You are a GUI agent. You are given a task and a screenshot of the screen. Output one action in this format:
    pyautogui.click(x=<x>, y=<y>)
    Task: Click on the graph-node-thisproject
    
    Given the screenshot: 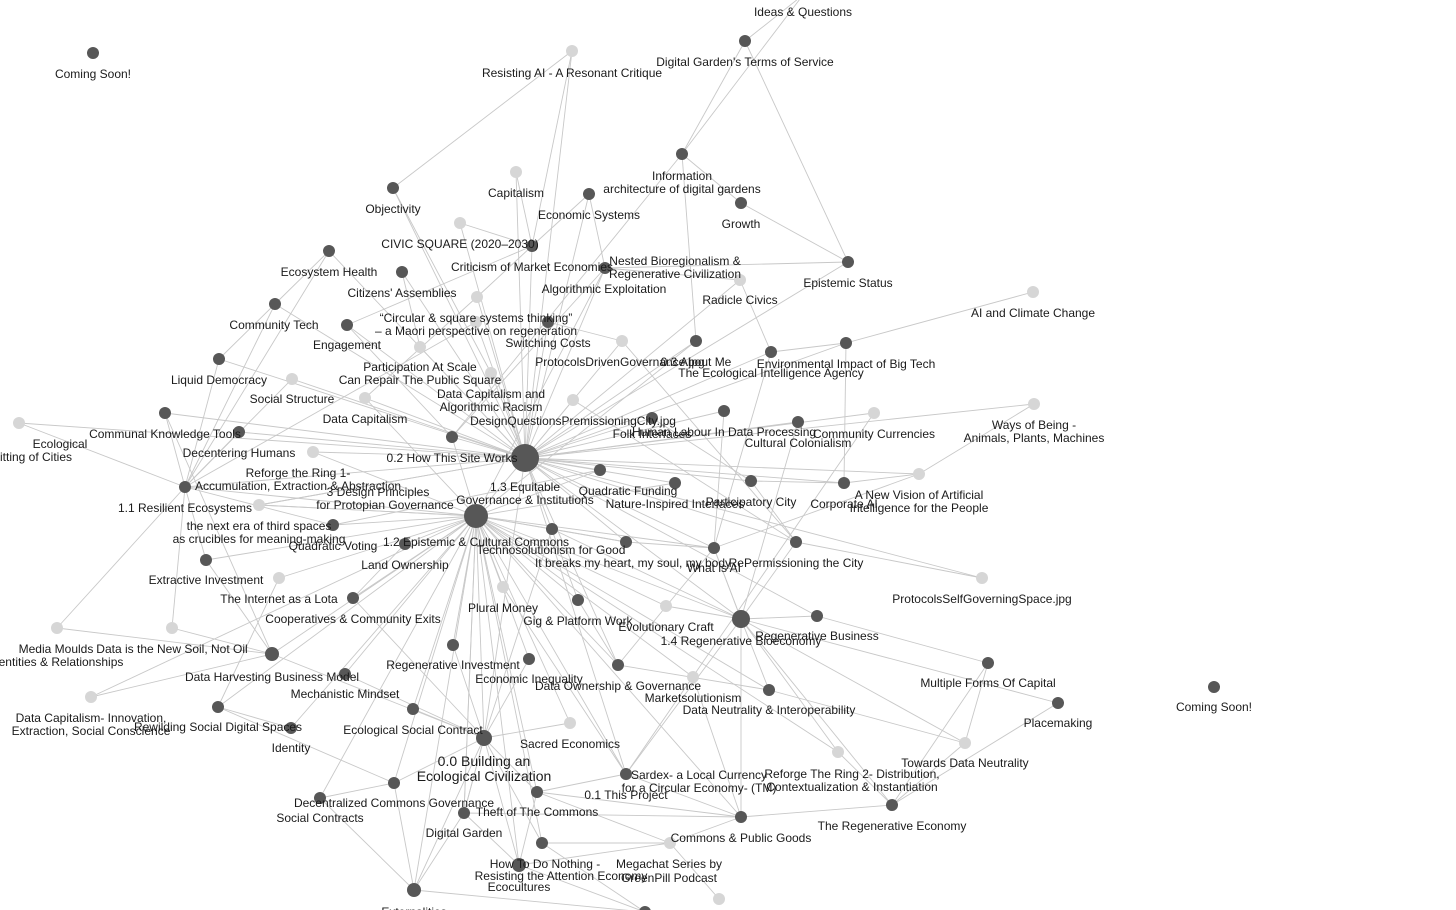 What is the action you would take?
    pyautogui.click(x=537, y=792)
    